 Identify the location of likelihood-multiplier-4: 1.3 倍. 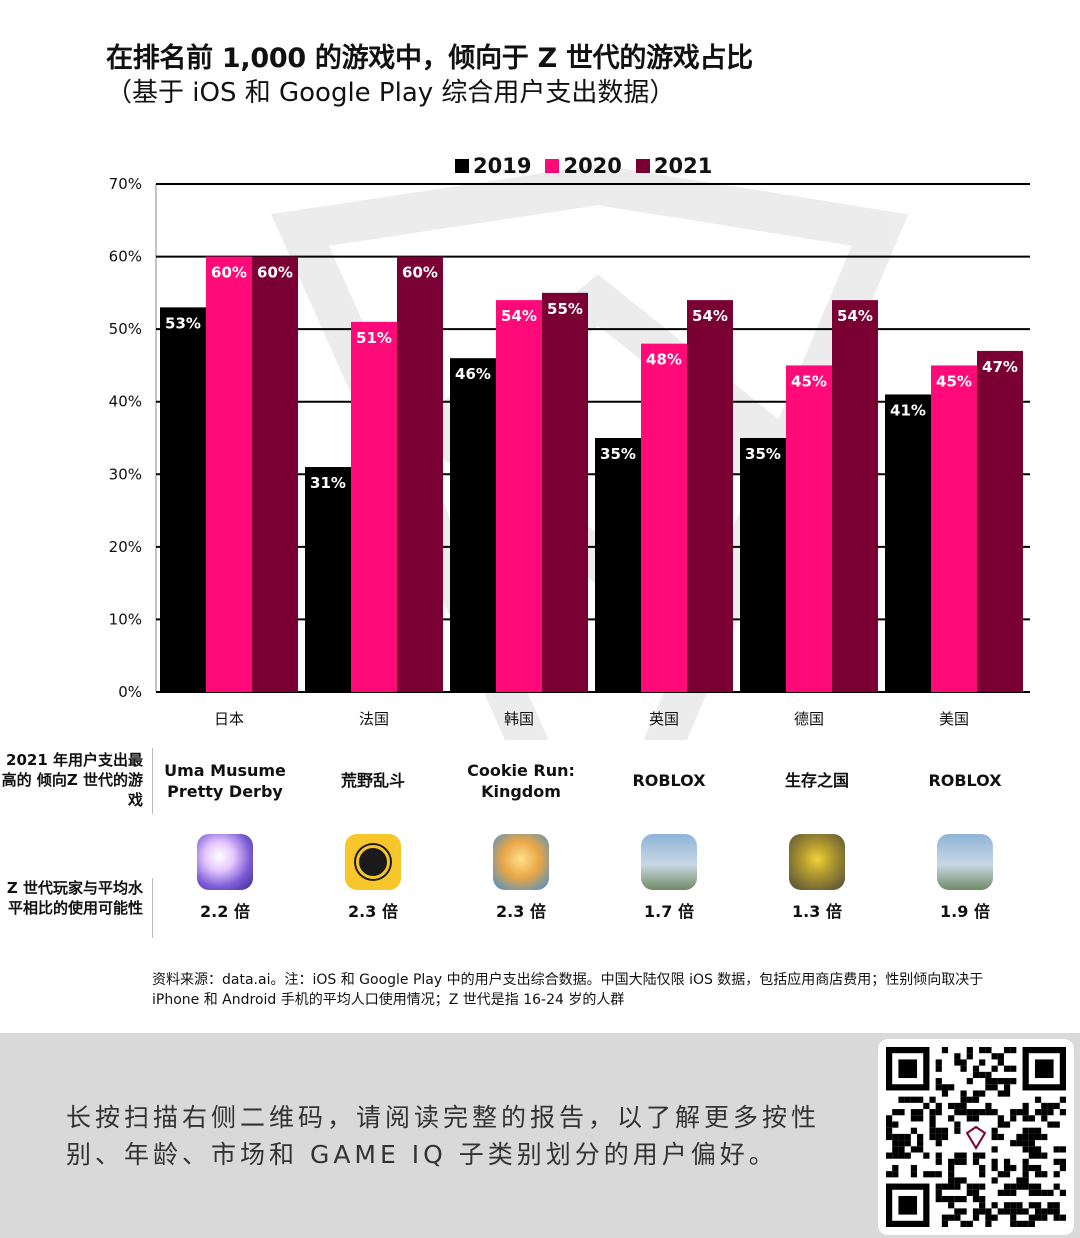
(817, 911).